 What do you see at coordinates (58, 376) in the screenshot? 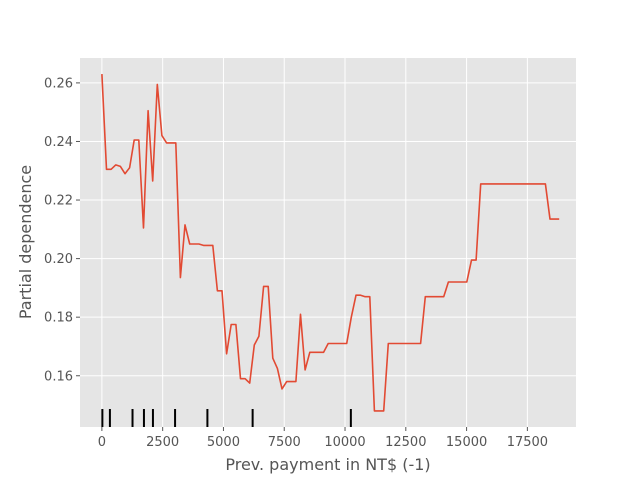
I see `y-tick-label: 0.16` at bounding box center [58, 376].